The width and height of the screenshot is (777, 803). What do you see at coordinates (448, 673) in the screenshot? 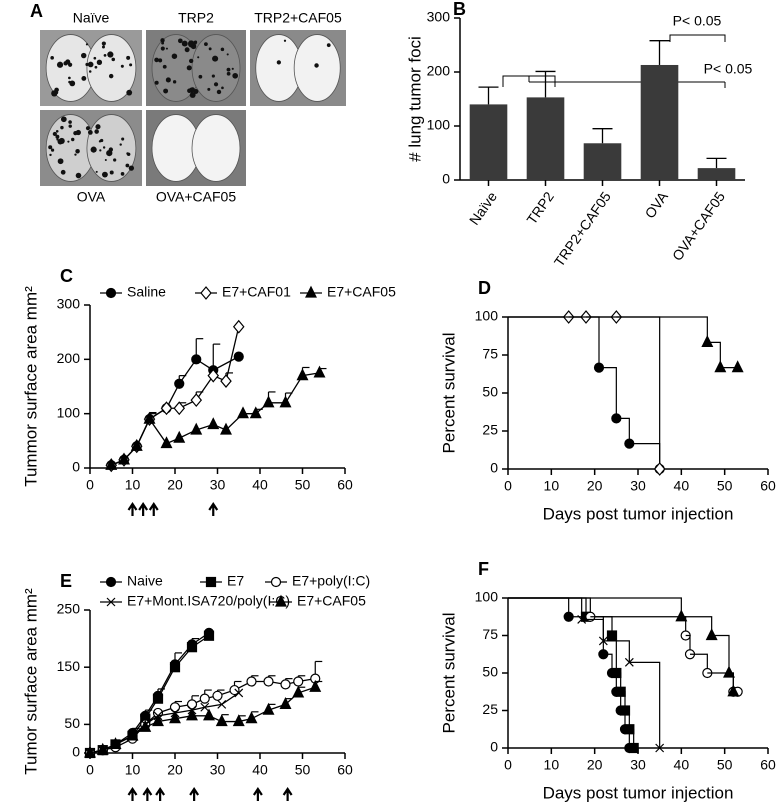
I see `y-axis-label: Percent survival` at bounding box center [448, 673].